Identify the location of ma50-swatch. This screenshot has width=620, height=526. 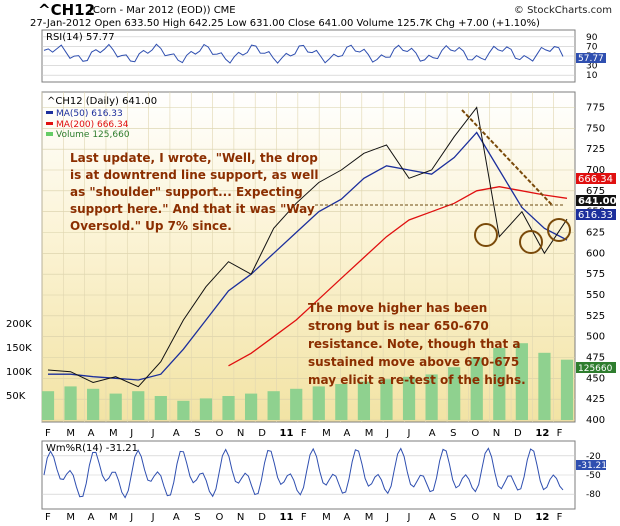
(49, 112).